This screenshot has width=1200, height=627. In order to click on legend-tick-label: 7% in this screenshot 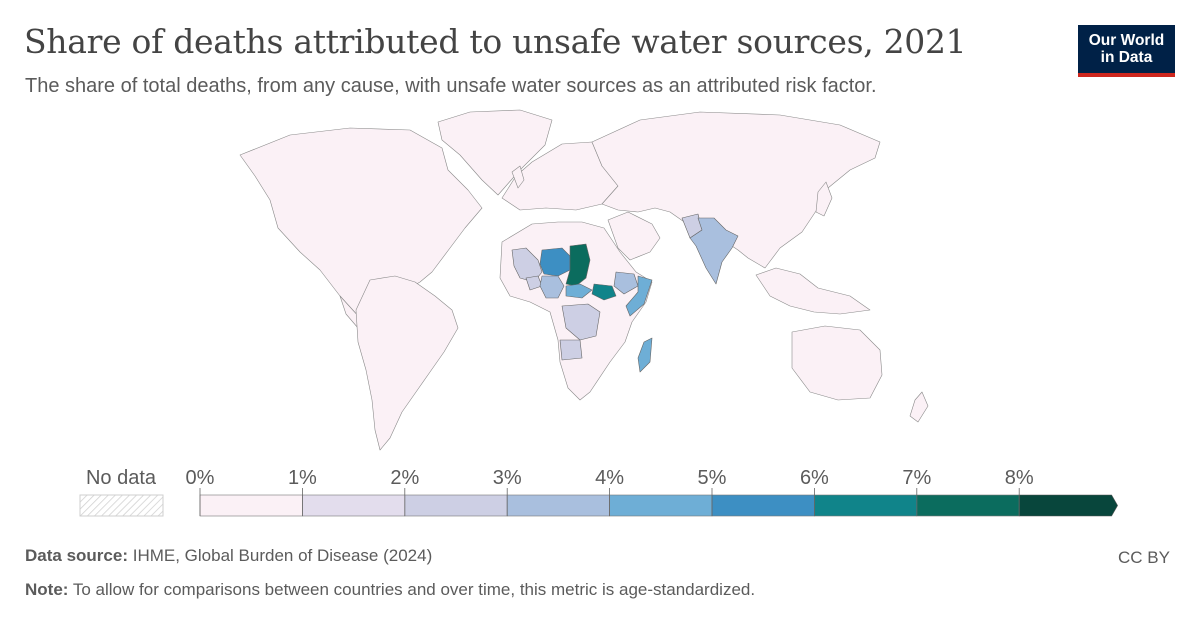, I will do `click(916, 478)`.